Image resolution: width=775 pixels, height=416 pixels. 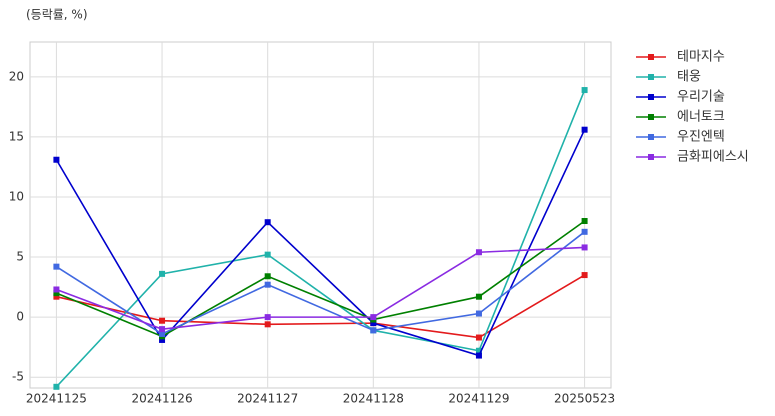 What do you see at coordinates (16, 76) in the screenshot?
I see `y-tick-label: 20` at bounding box center [16, 76].